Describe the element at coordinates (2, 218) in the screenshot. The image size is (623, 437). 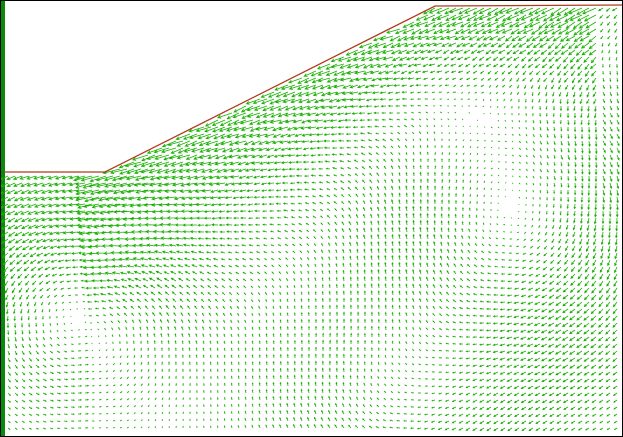
I see `left-strip` at that location.